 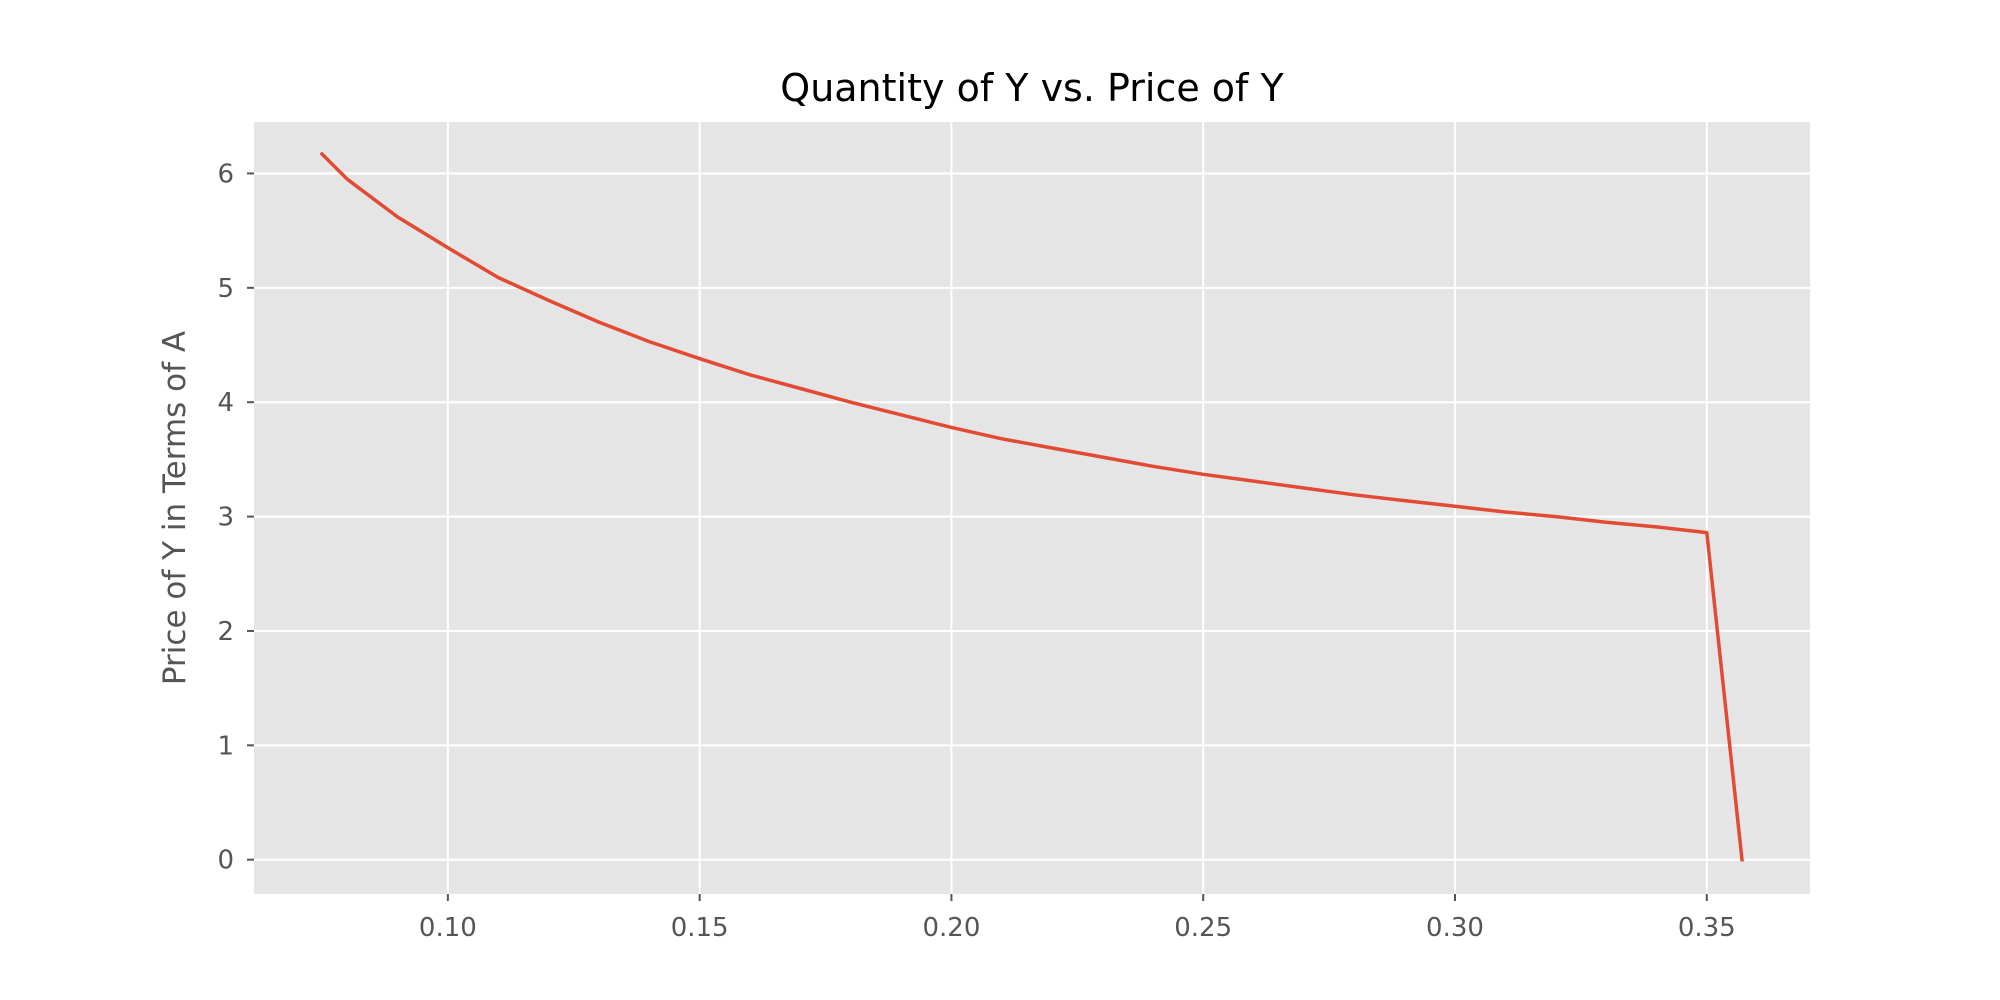 I want to click on x-tick-label: 0.30, so click(x=1455, y=928).